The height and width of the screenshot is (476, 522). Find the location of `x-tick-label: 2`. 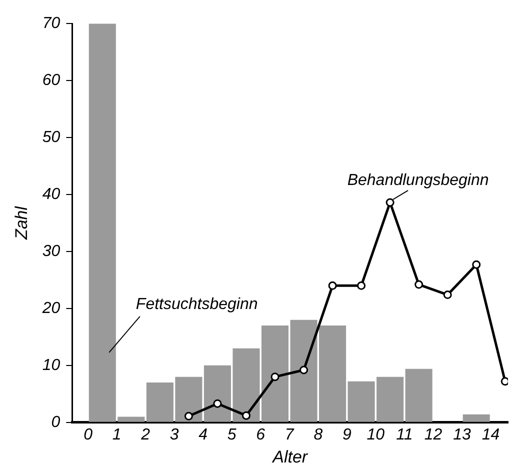

x-tick-label: 2 is located at coordinates (145, 435).